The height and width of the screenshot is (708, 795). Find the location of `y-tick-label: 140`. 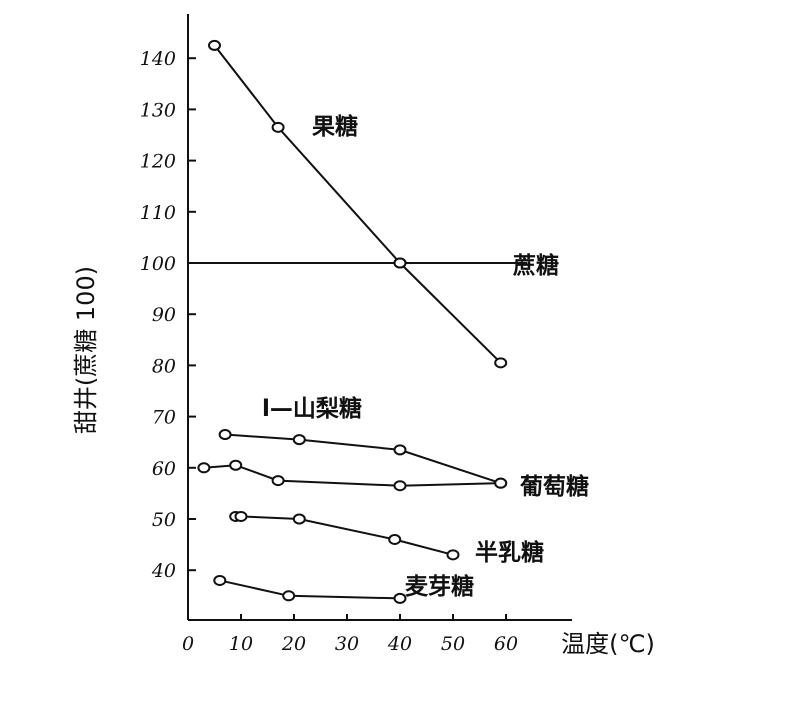

y-tick-label: 140 is located at coordinates (158, 59).